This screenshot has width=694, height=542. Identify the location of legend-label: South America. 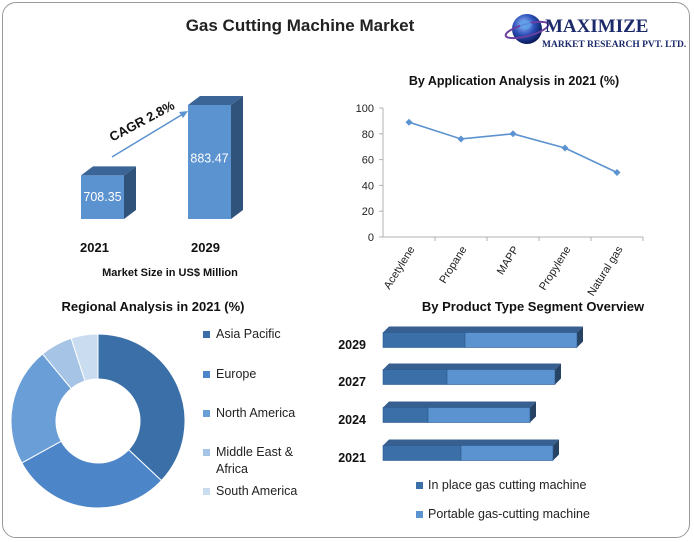
(256, 491).